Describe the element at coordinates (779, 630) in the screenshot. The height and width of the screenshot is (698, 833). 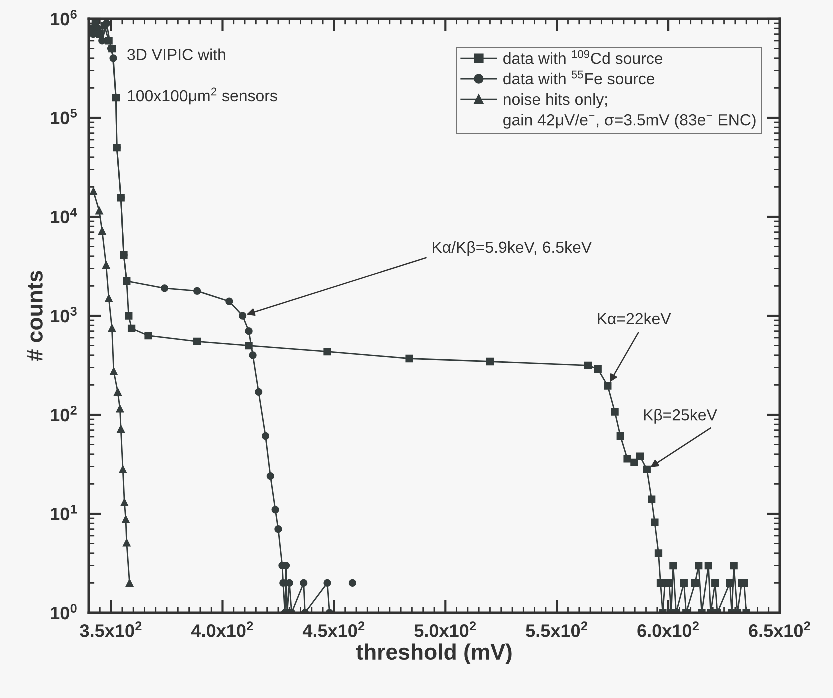
I see `x-tick-label: 6.5x10$^{2}$` at that location.